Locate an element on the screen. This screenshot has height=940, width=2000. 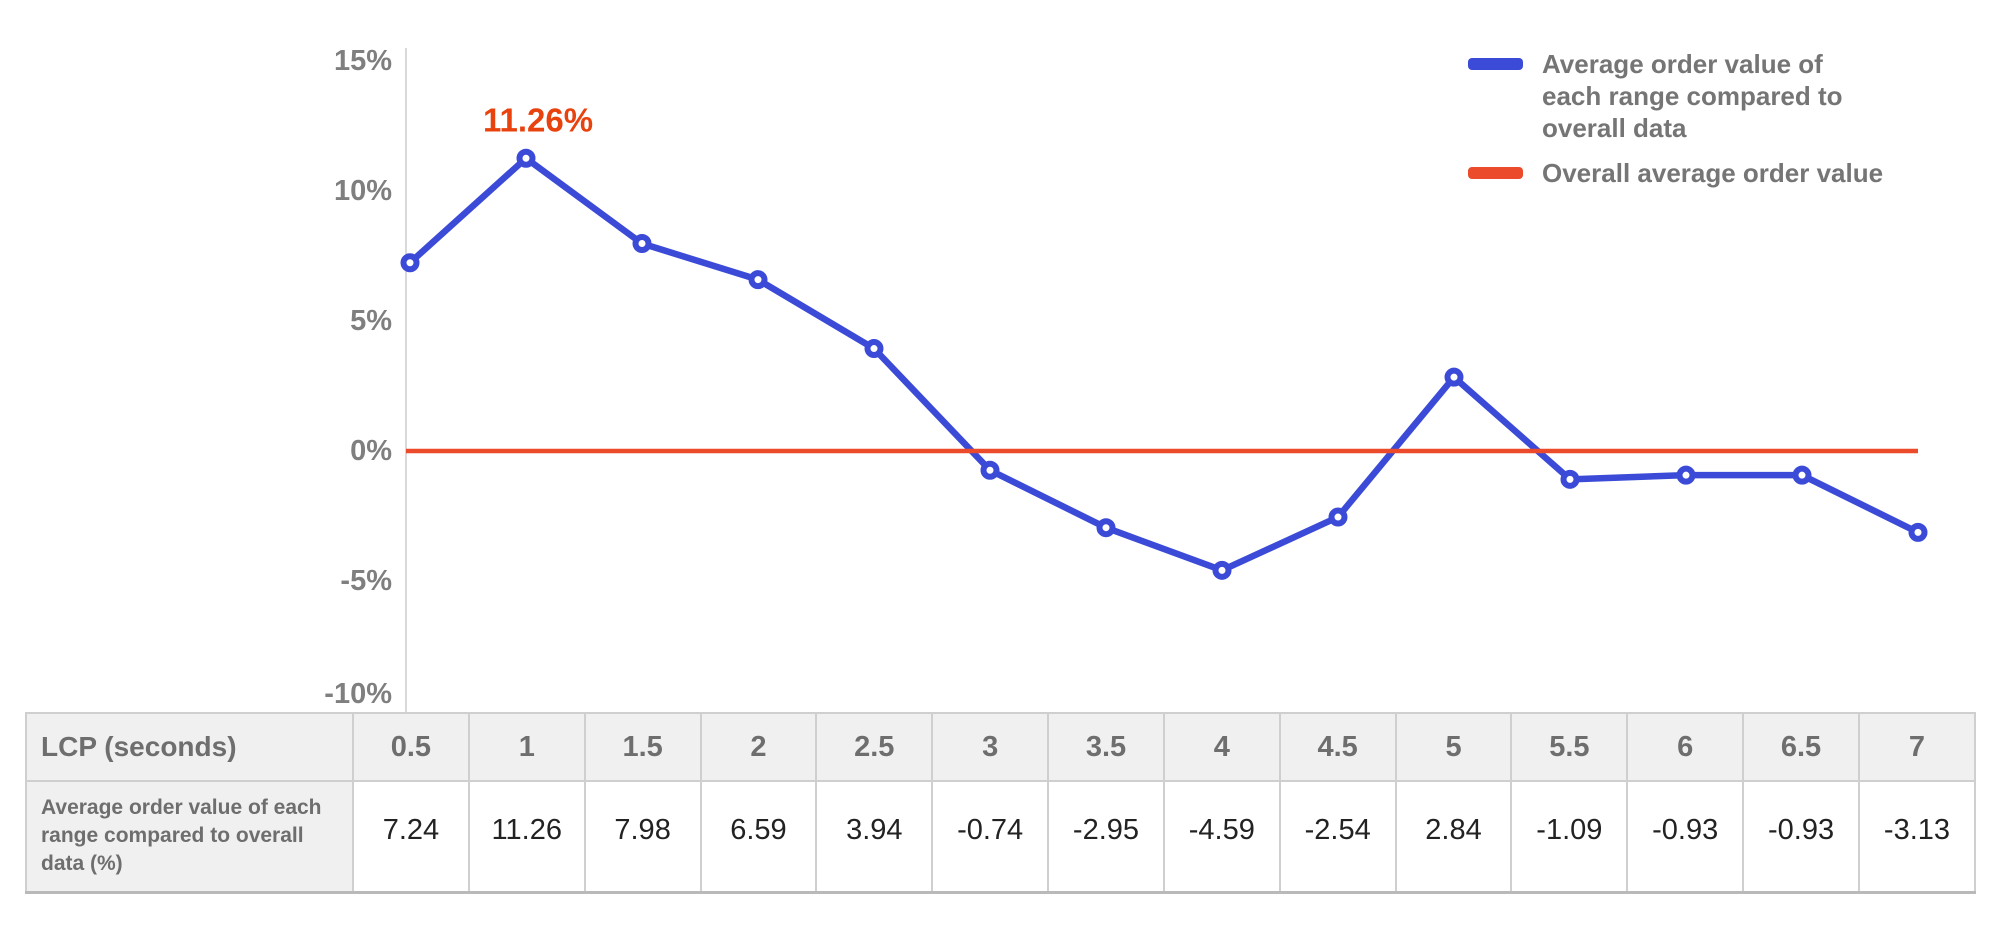
value-cell-0.5: 7.24 is located at coordinates (411, 836).